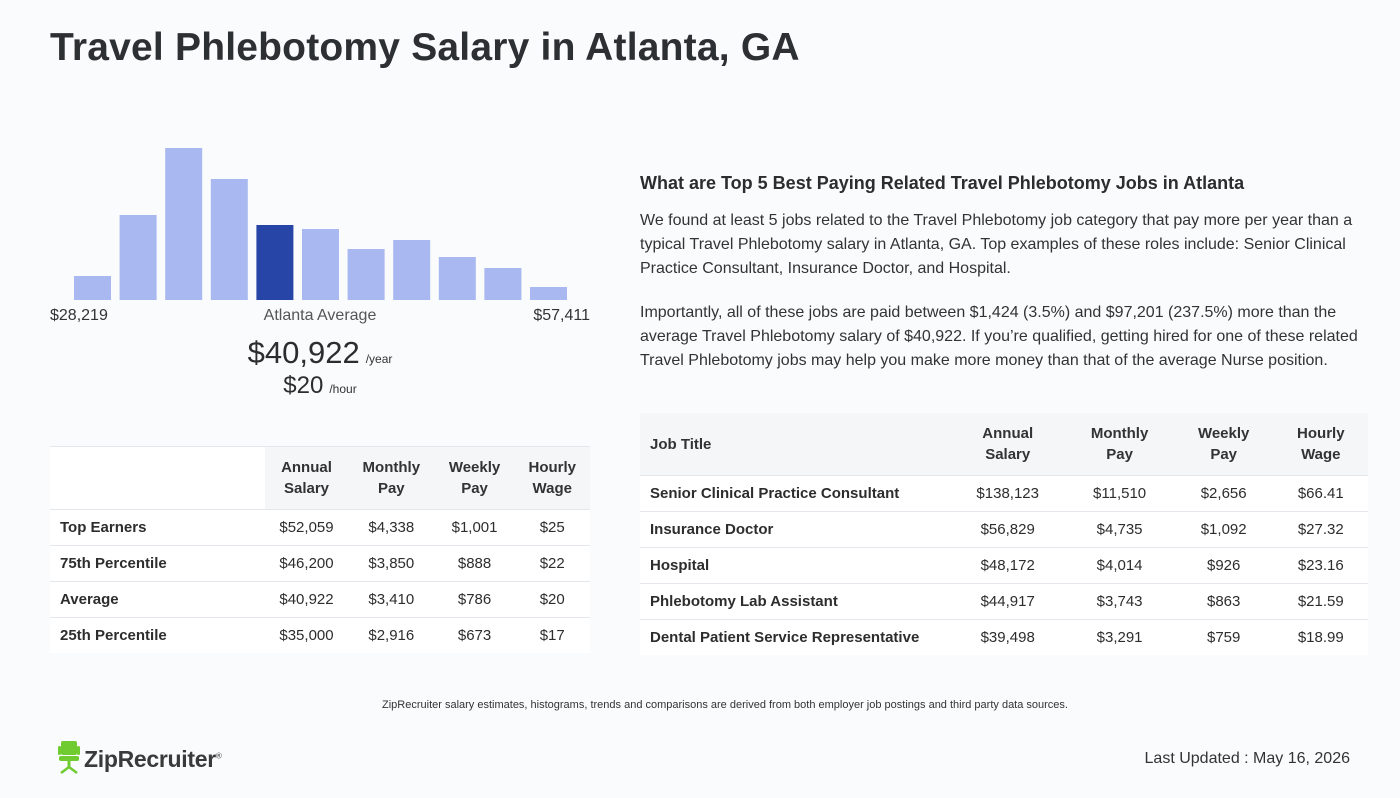 The image size is (1400, 798). Describe the element at coordinates (69, 759) in the screenshot. I see `chair-icon` at that location.